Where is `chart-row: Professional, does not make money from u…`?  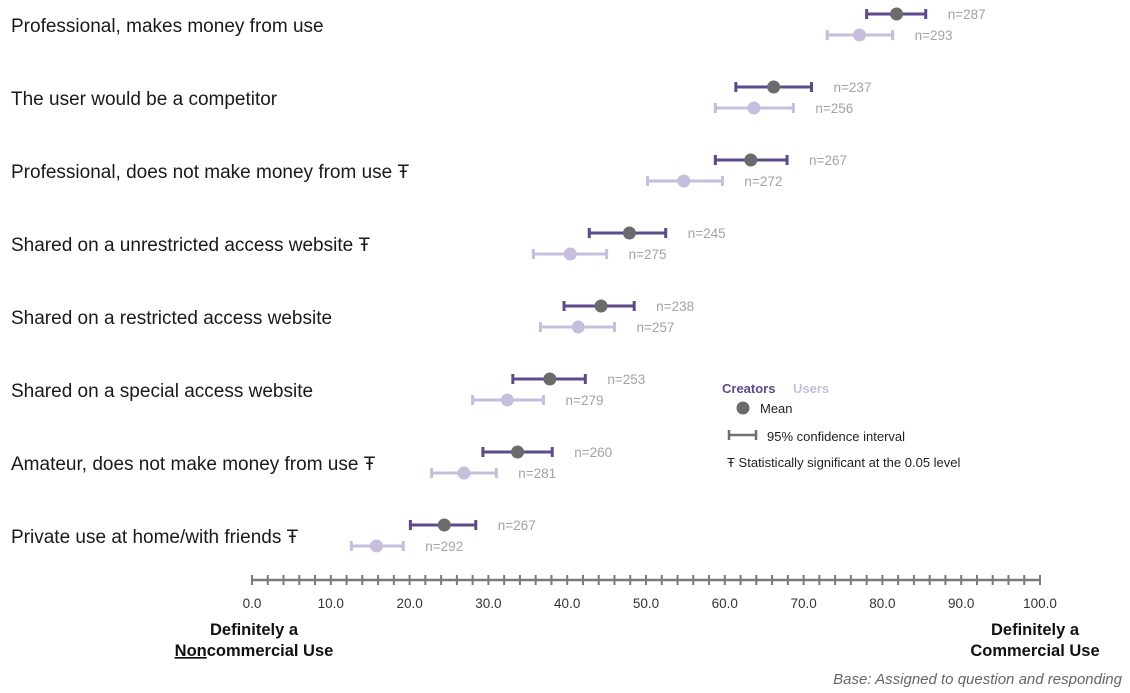 chart-row: Professional, does not make money from u… is located at coordinates (429, 171).